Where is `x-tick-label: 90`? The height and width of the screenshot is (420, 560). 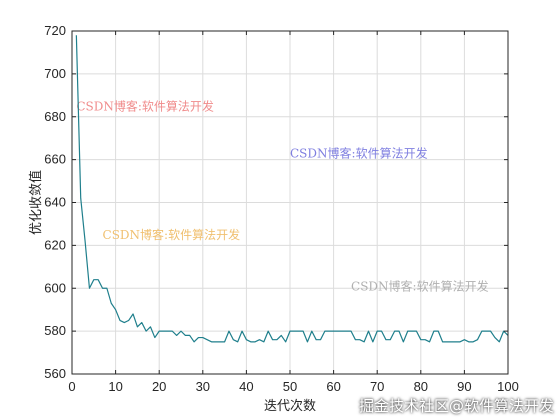 x-tick-label: 90 is located at coordinates (464, 386).